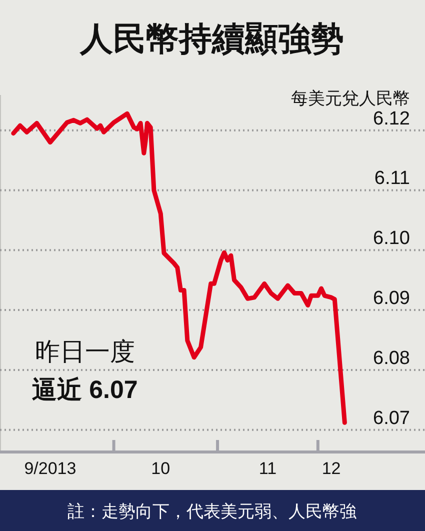  I want to click on footer-note: 註：走勢向下，代表美元弱、人民幣強, so click(212, 510).